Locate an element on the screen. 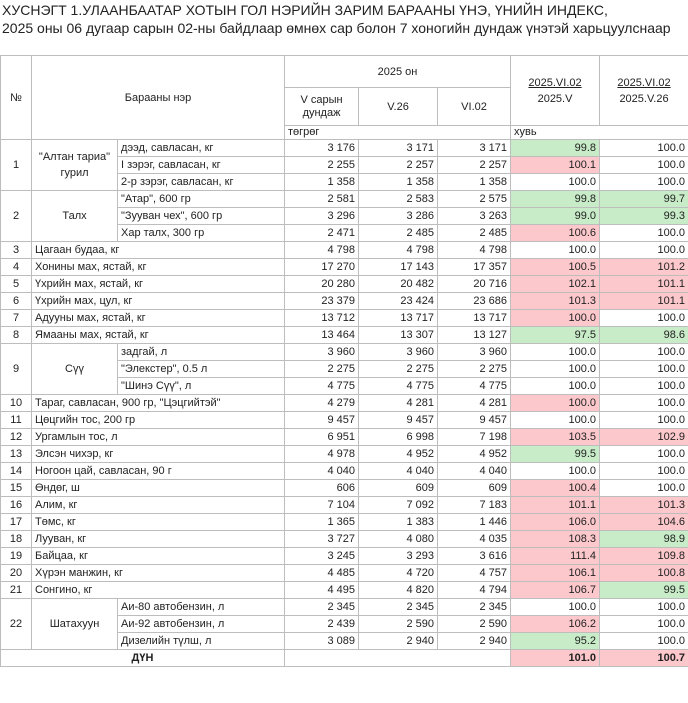 This screenshot has width=688, height=703. row-number: 1 is located at coordinates (16, 165).